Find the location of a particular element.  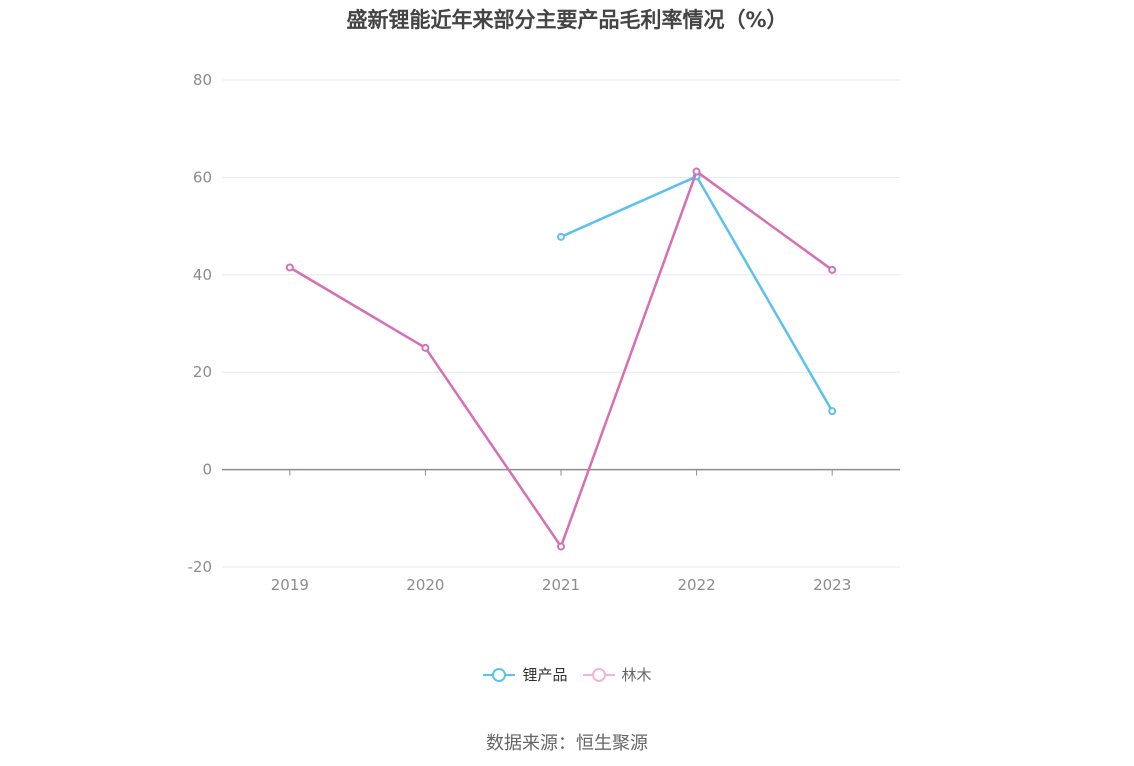

x-tick-label: 2021 is located at coordinates (561, 585).